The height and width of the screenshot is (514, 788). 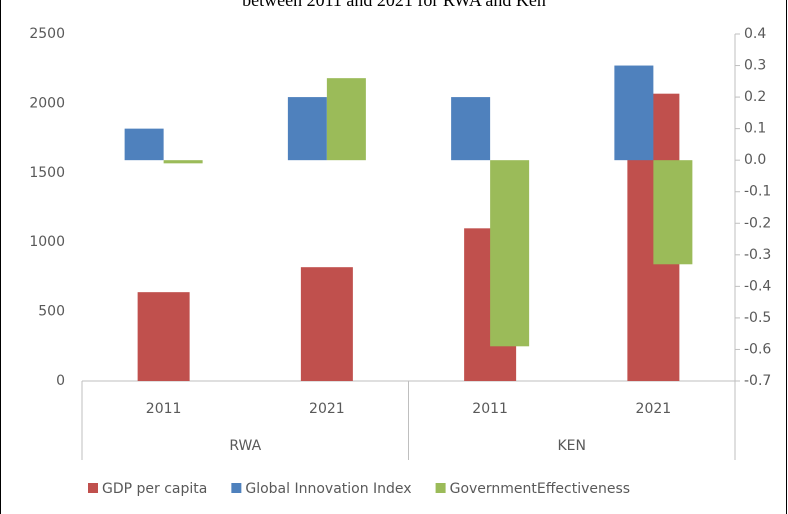 What do you see at coordinates (328, 489) in the screenshot?
I see `legend-label: Global Innovation Index` at bounding box center [328, 489].